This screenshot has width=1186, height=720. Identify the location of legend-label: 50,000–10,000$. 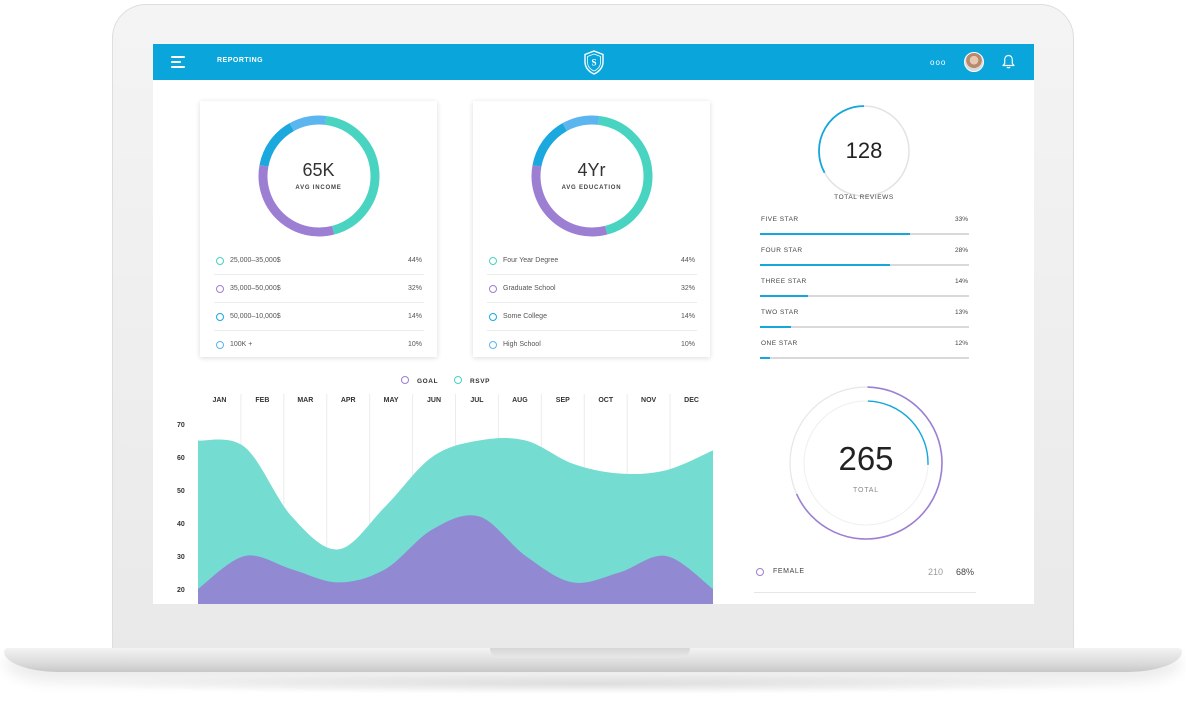
(255, 316).